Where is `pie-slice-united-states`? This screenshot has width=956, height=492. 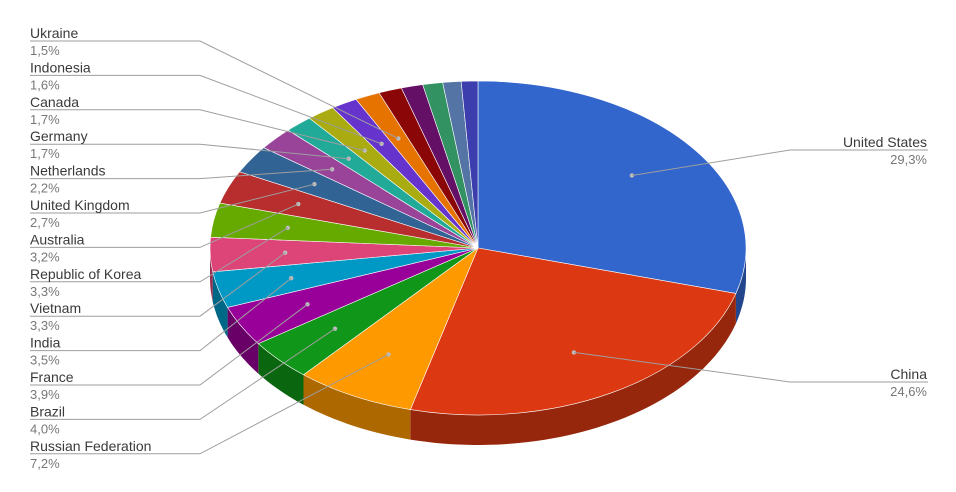
pie-slice-united-states is located at coordinates (612, 187).